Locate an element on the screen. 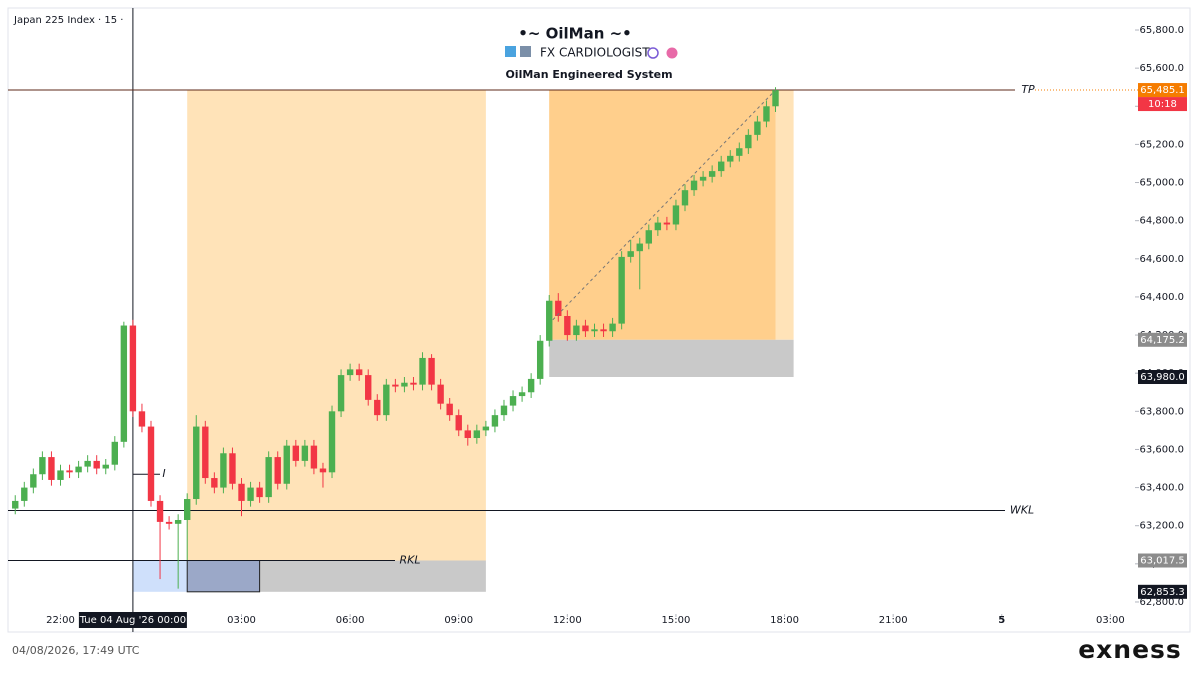  y-tick-label: 64,600.0 is located at coordinates (1161, 259).